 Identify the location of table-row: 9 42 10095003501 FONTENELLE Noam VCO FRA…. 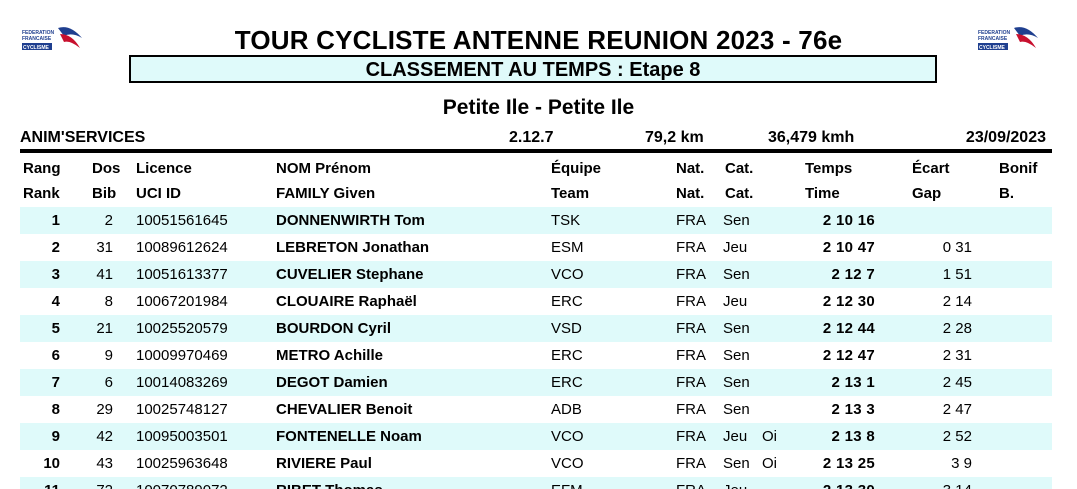
(536, 436).